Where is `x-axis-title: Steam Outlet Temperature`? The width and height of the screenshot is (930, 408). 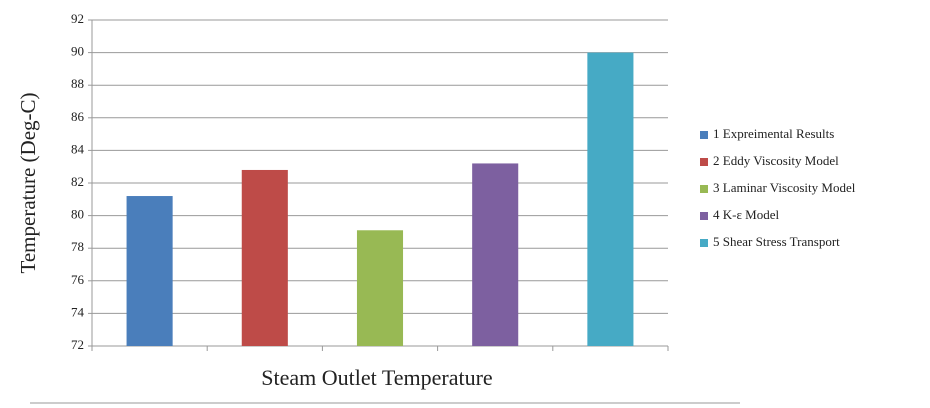 x-axis-title: Steam Outlet Temperature is located at coordinates (376, 377).